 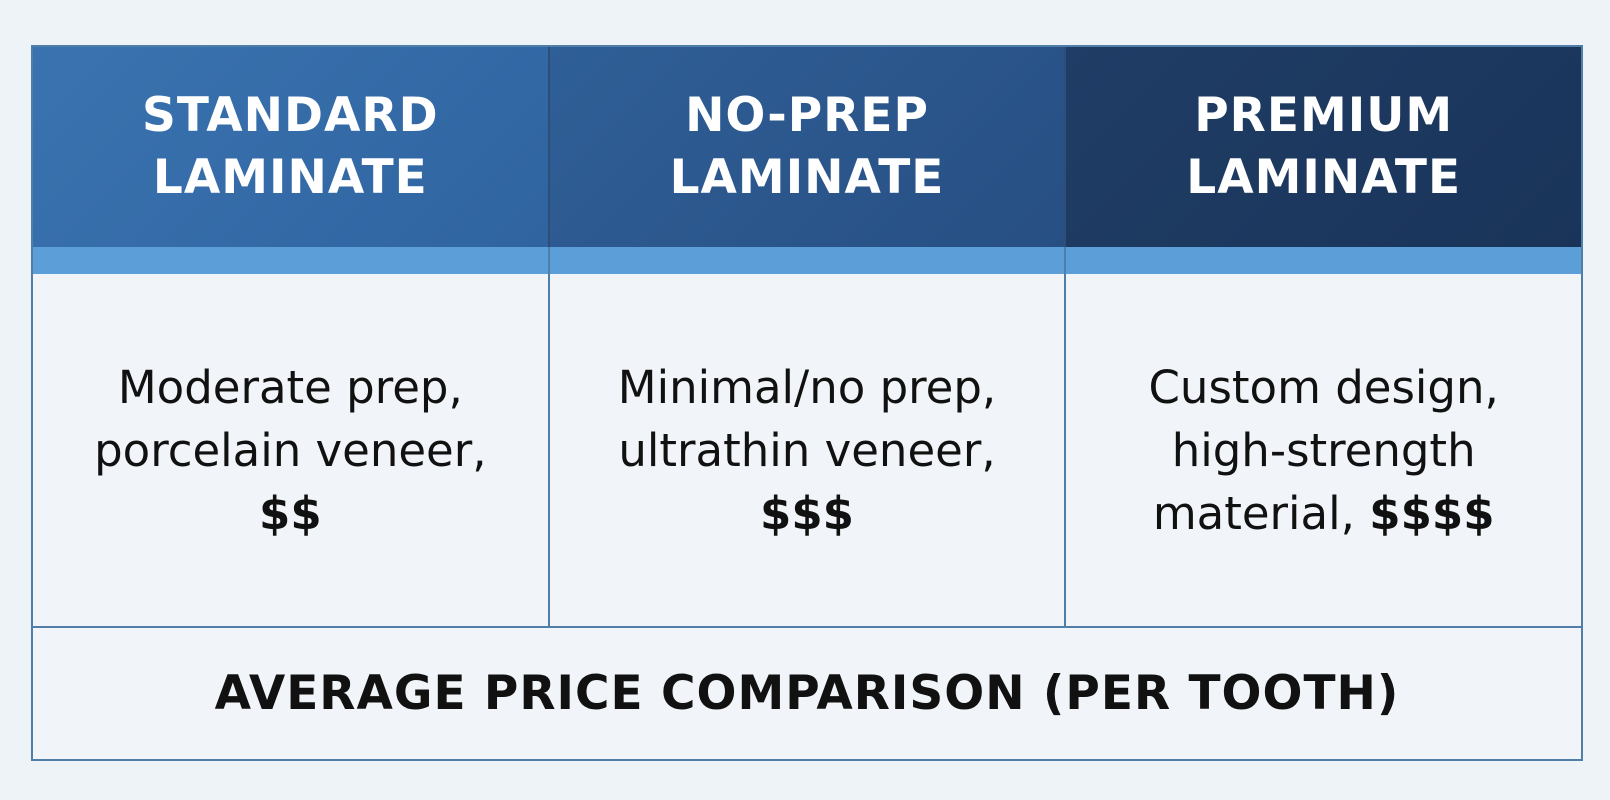 I want to click on header-premium-laminate: PREMIUM LAMINATE, so click(x=1323, y=147).